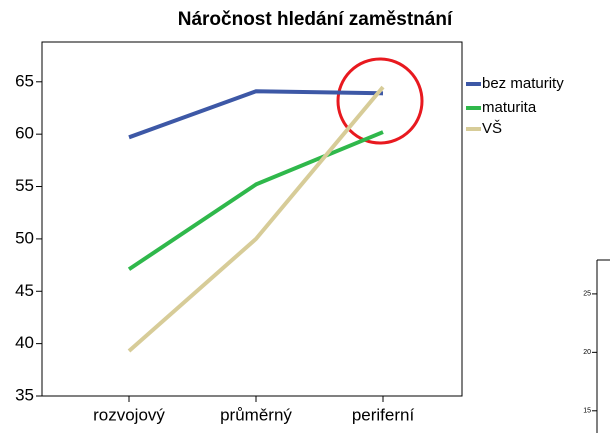 This screenshot has width=610, height=433. I want to click on legend-label: maturita, so click(509, 107).